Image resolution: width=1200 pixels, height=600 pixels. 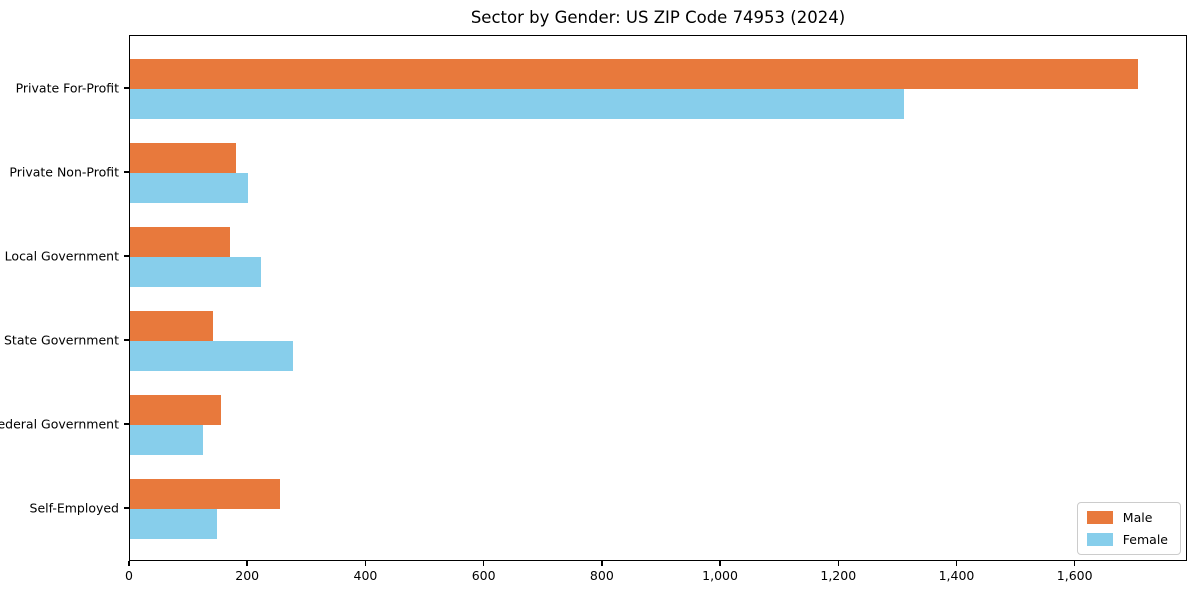 I want to click on y-tick-label: Private Non-Profit, so click(x=64, y=172).